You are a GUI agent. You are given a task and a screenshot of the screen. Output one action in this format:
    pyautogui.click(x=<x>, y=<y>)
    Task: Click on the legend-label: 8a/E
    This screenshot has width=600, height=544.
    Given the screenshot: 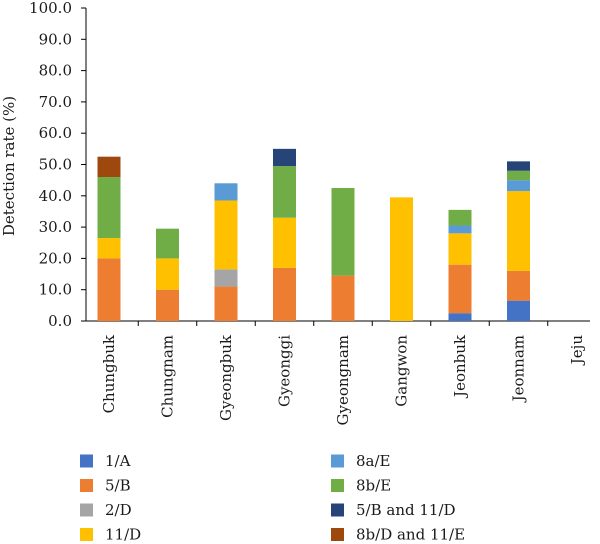 What is the action you would take?
    pyautogui.click(x=373, y=461)
    